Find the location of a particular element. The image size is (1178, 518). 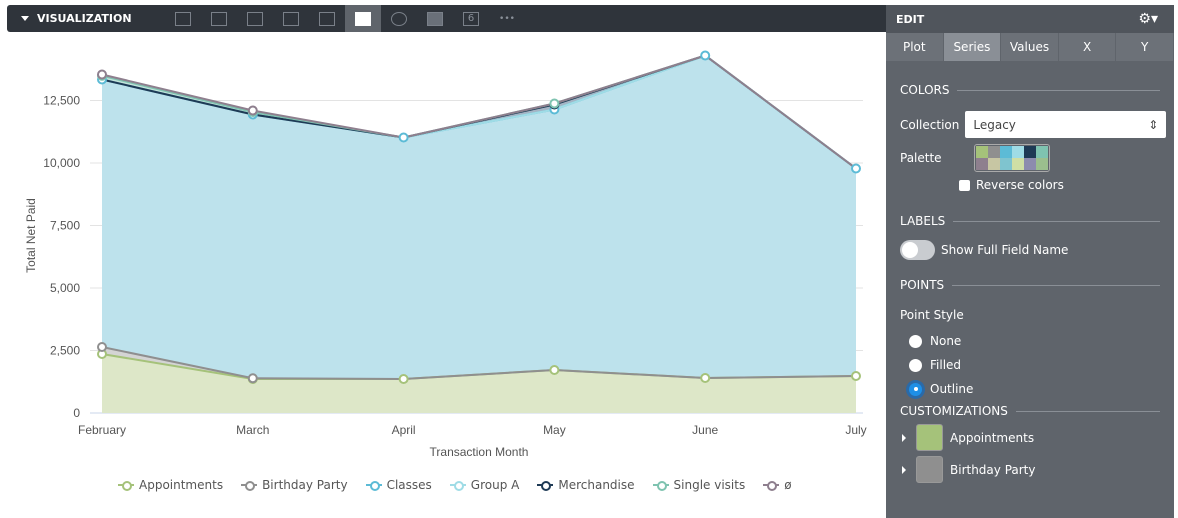

legend-label: Birthday Party is located at coordinates (305, 485).